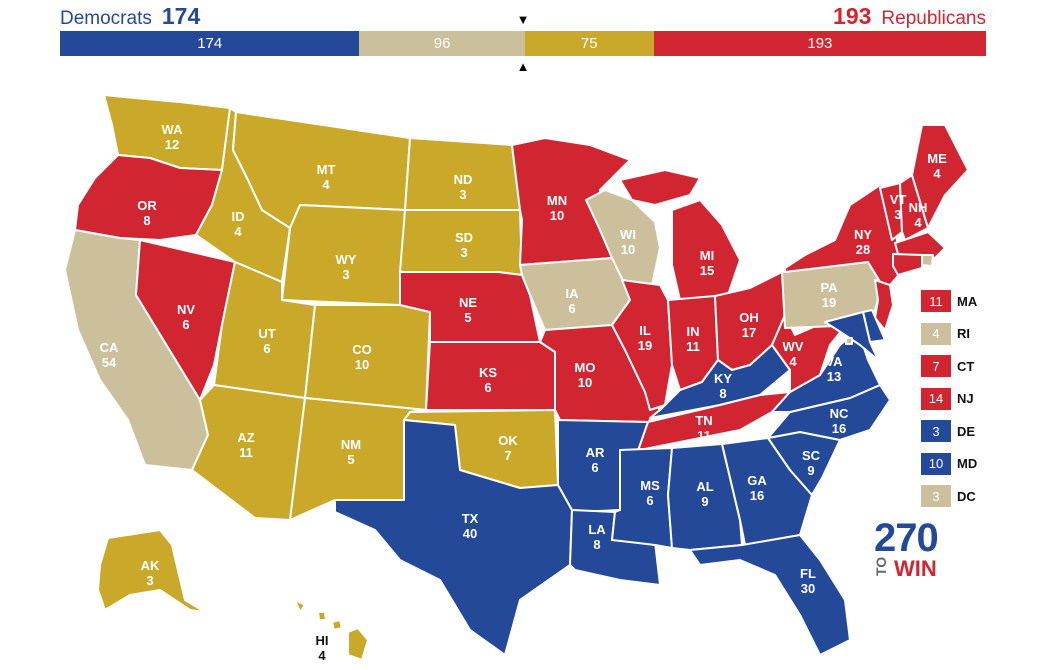 The height and width of the screenshot is (670, 1050). I want to click on state-ev-nc: 16, so click(839, 428).